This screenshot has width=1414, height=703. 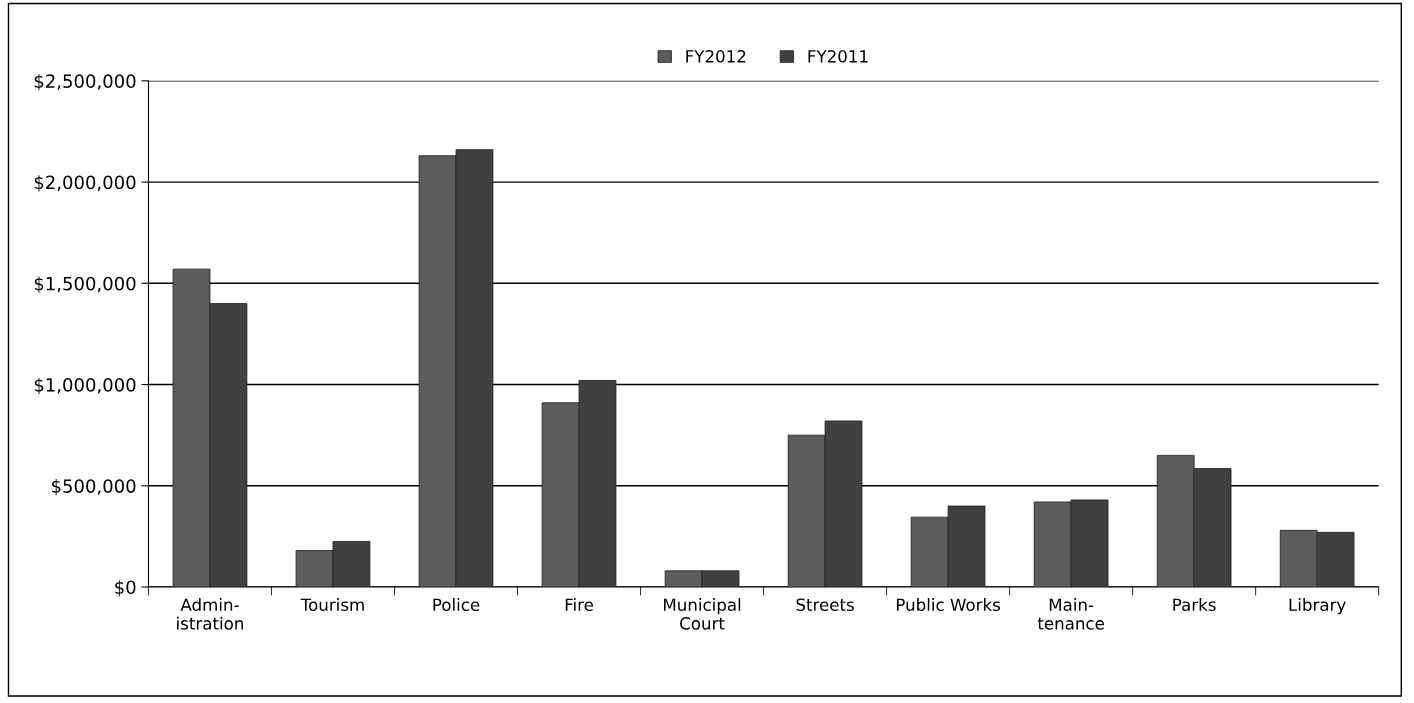 What do you see at coordinates (85, 183) in the screenshot?
I see `y-tick-label: $2,000,000` at bounding box center [85, 183].